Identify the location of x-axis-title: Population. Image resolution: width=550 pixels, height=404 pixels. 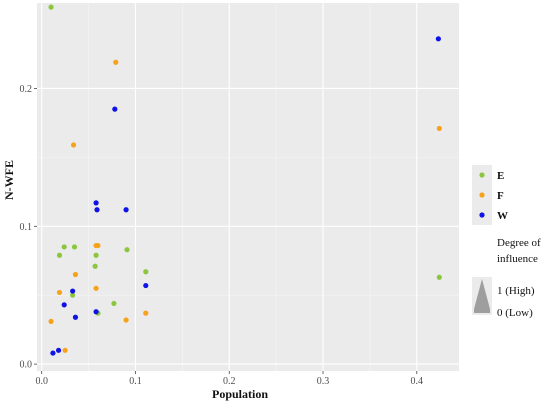
(240, 394).